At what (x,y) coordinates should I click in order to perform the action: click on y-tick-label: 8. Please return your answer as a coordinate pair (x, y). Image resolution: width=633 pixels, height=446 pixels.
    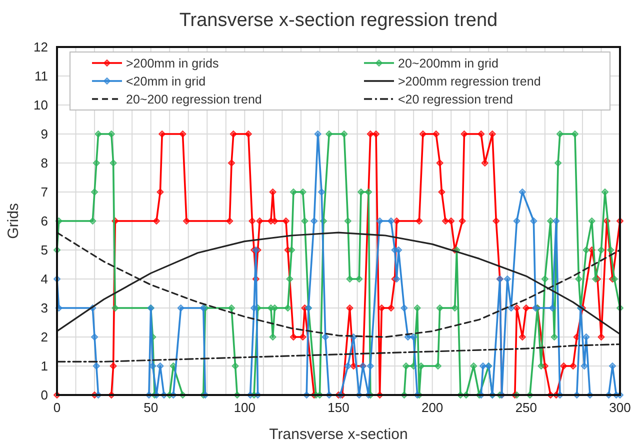
    Looking at the image, I should click on (44, 163).